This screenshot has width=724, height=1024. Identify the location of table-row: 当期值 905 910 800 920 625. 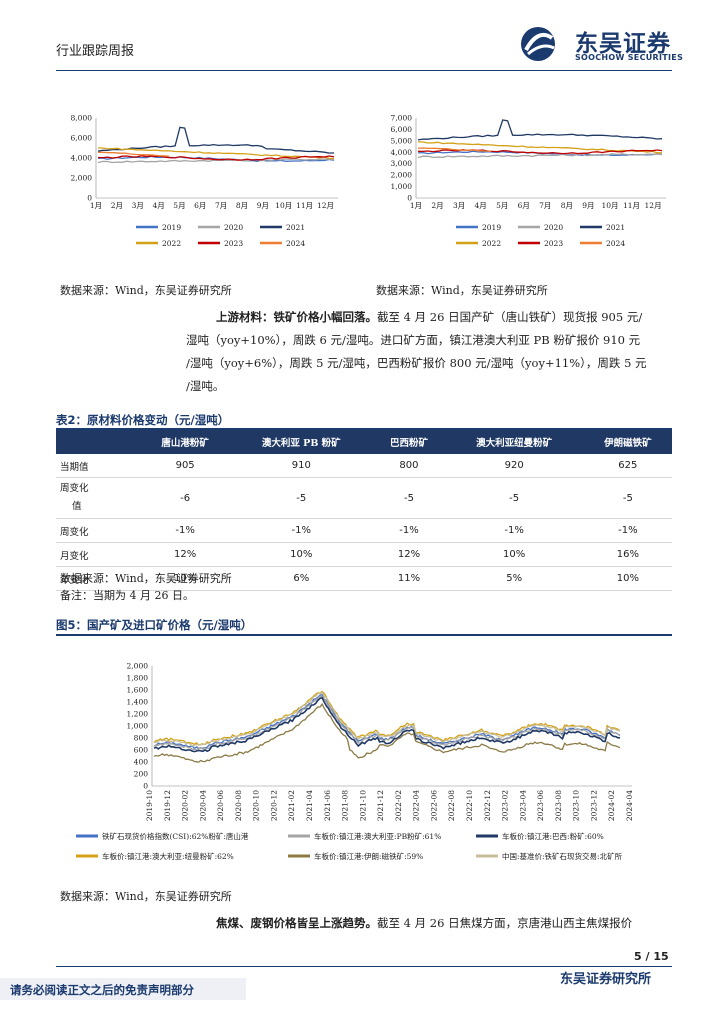
(364, 466).